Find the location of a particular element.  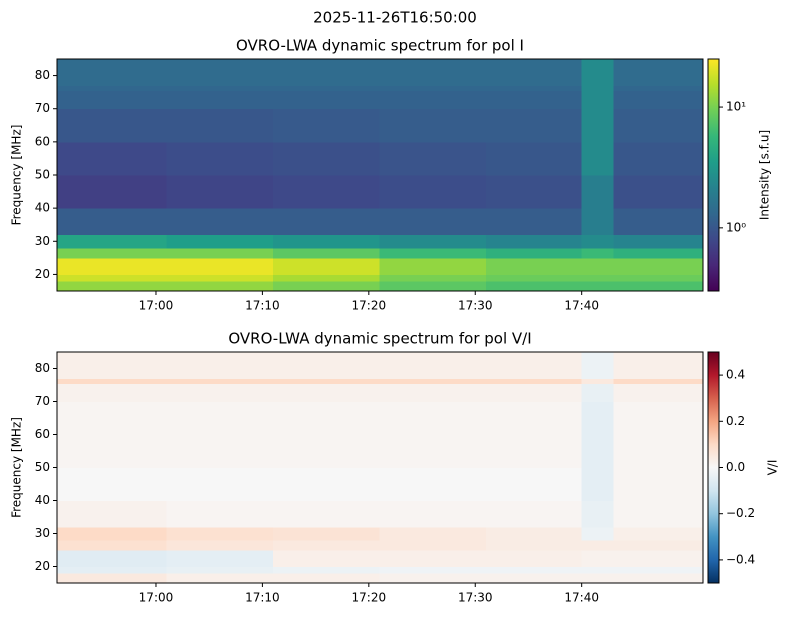

colorbar-label: V/I is located at coordinates (773, 468).